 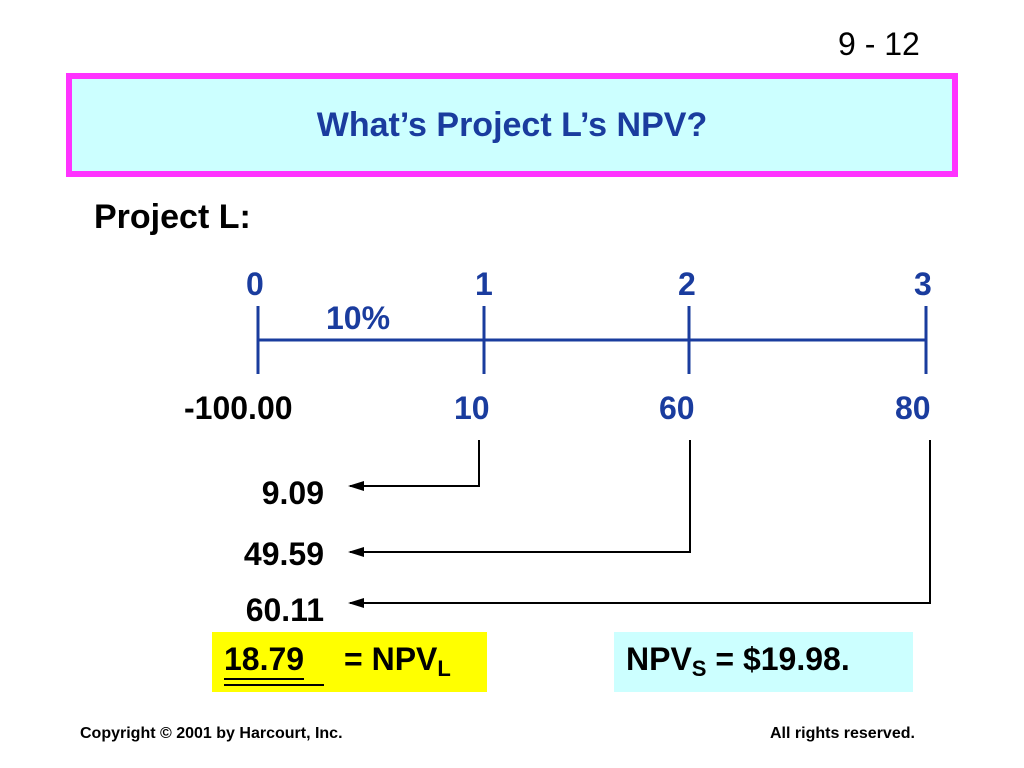 I want to click on rights-footer: All rights reserved., so click(x=842, y=733).